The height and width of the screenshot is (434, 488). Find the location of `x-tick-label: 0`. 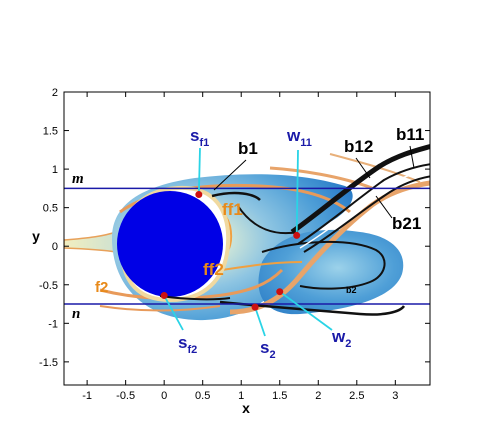

x-tick-label: 0 is located at coordinates (164, 396).